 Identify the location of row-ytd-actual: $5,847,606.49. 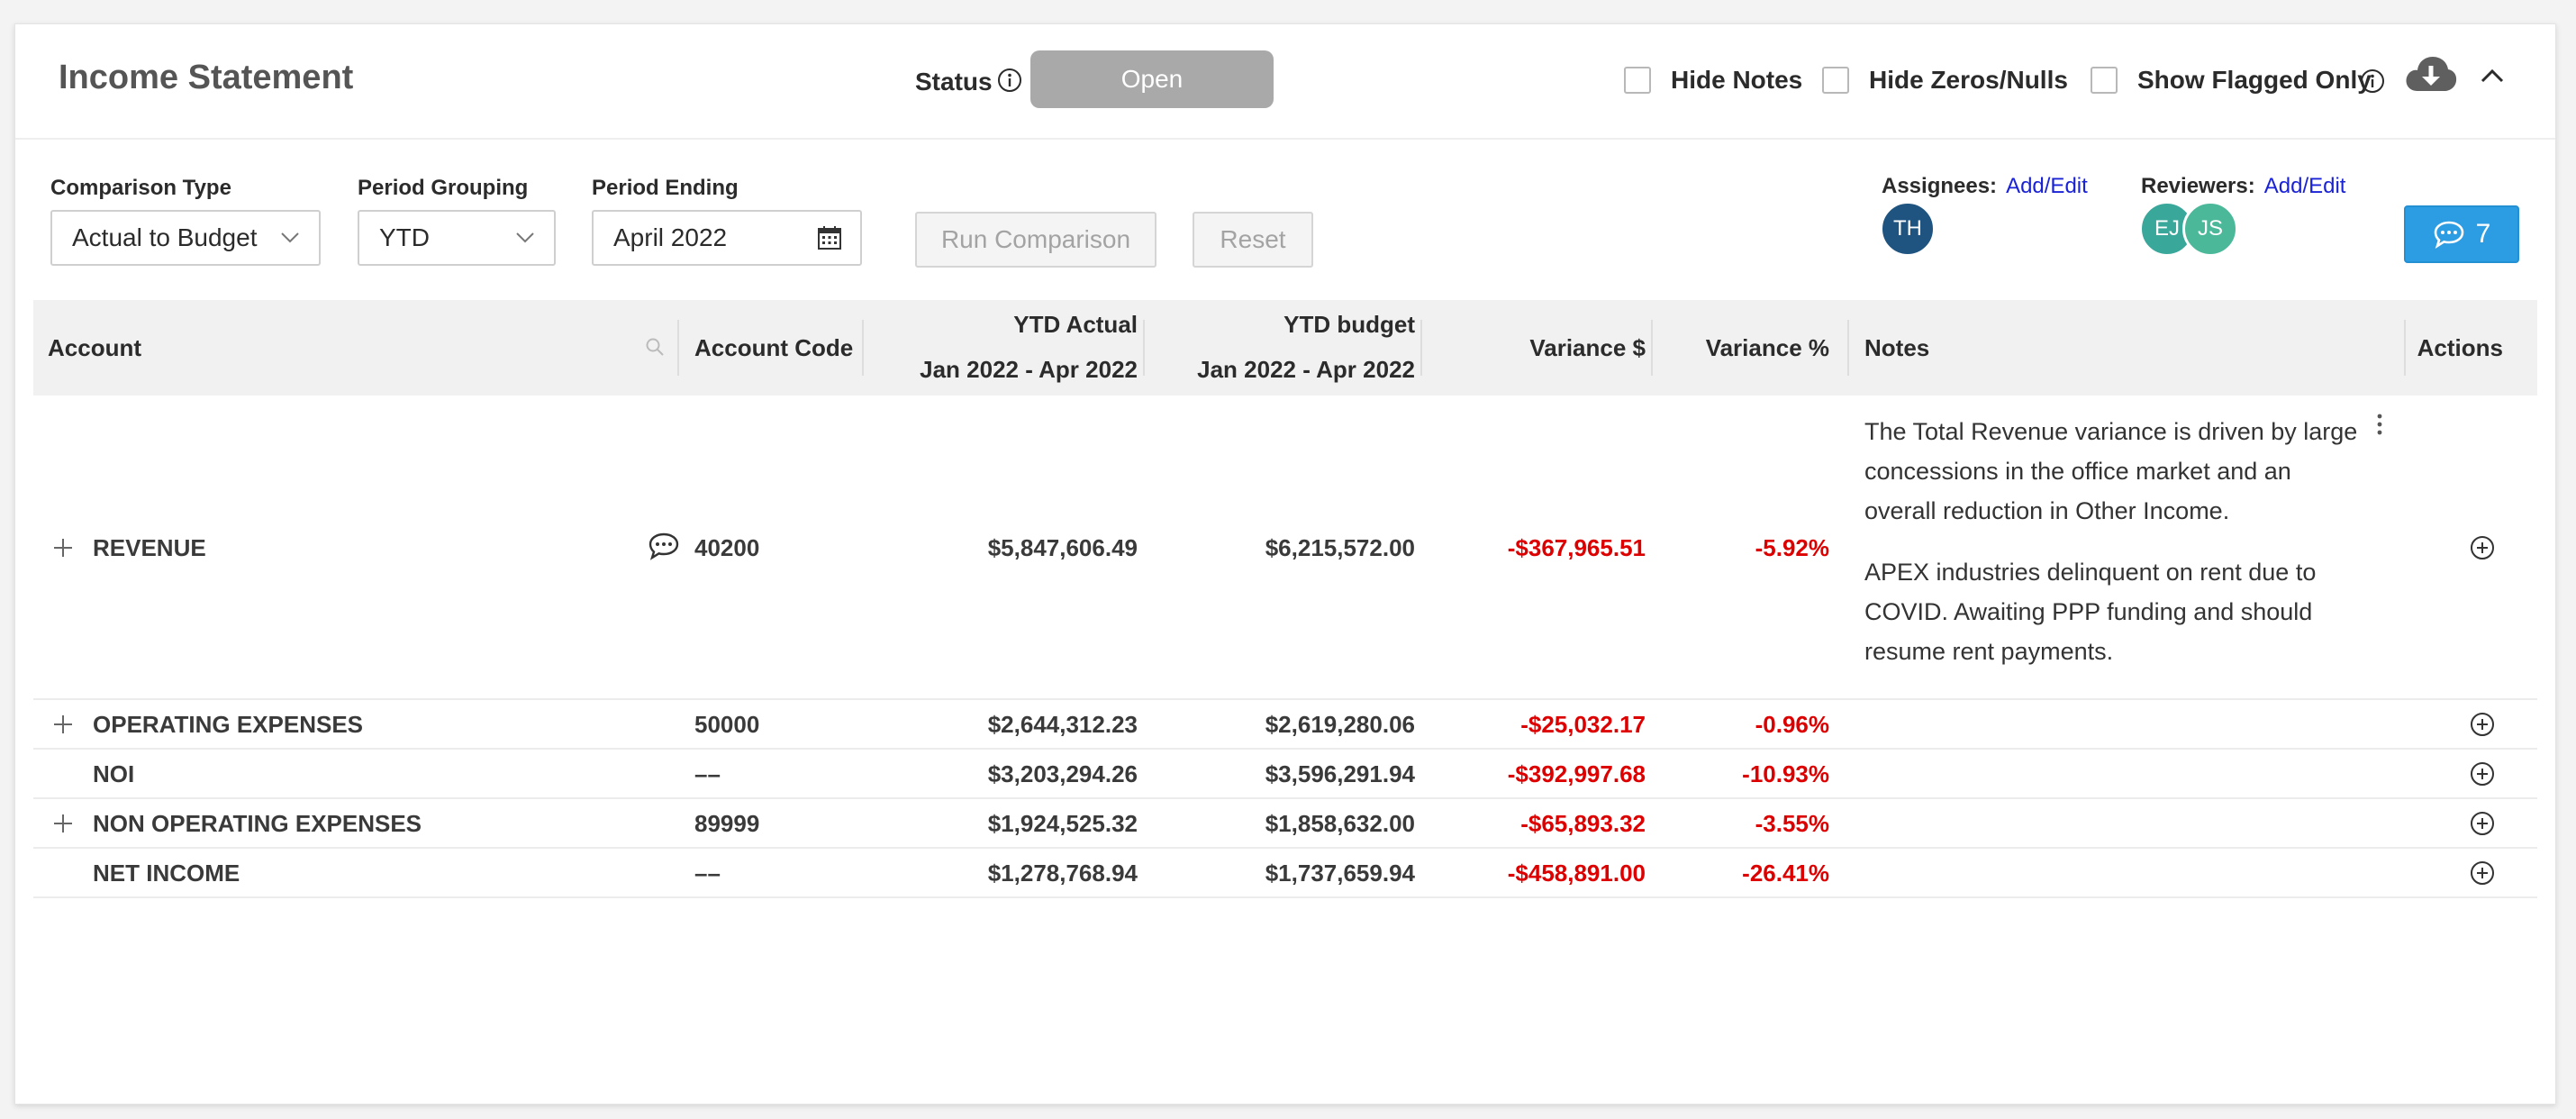
(1062, 547).